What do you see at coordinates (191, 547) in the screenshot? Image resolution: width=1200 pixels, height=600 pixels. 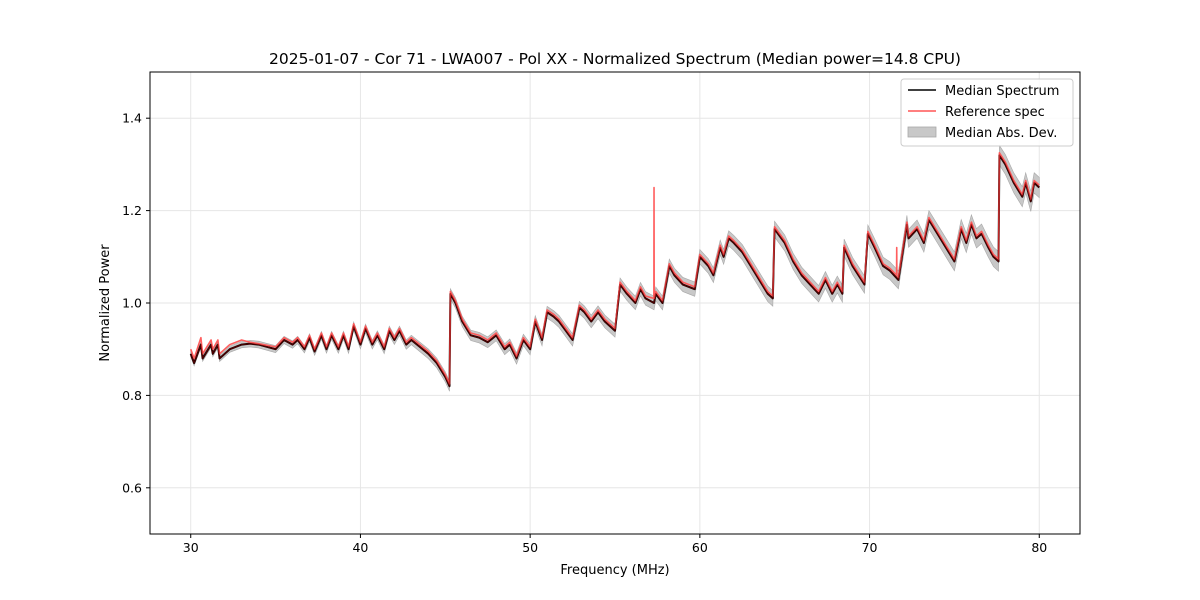 I see `x-tick-label: 30` at bounding box center [191, 547].